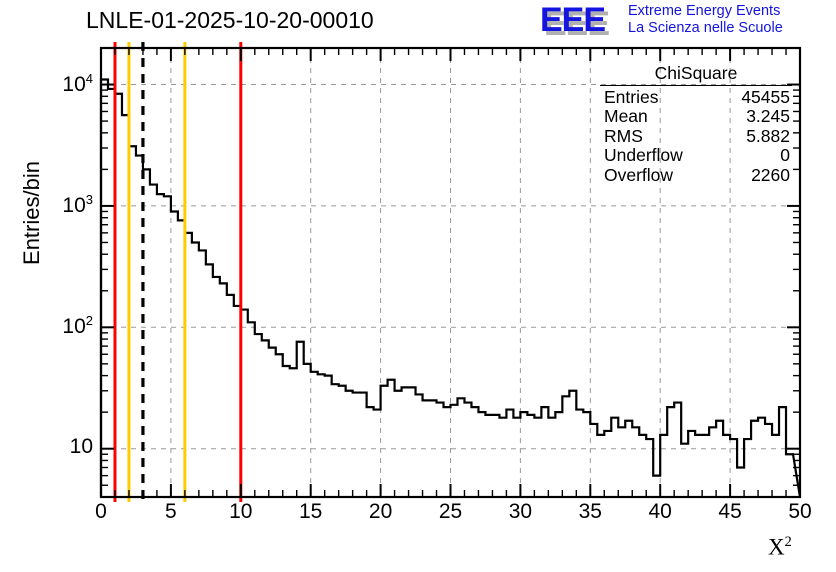  What do you see at coordinates (768, 116) in the screenshot?
I see `stats-row-value: 3.245` at bounding box center [768, 116].